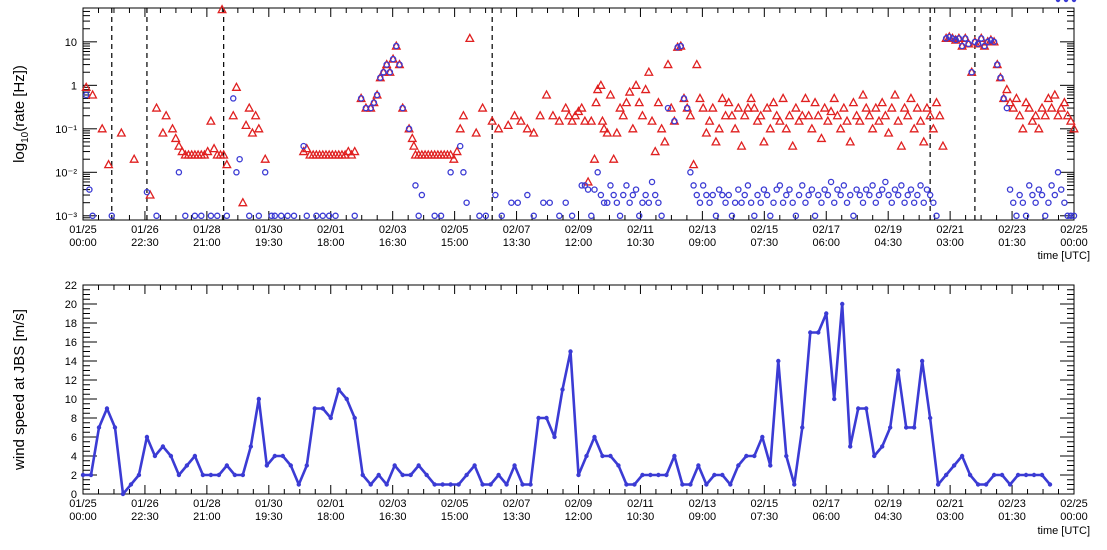  I want to click on y-tick-label: 10⁻³, so click(66, 217).